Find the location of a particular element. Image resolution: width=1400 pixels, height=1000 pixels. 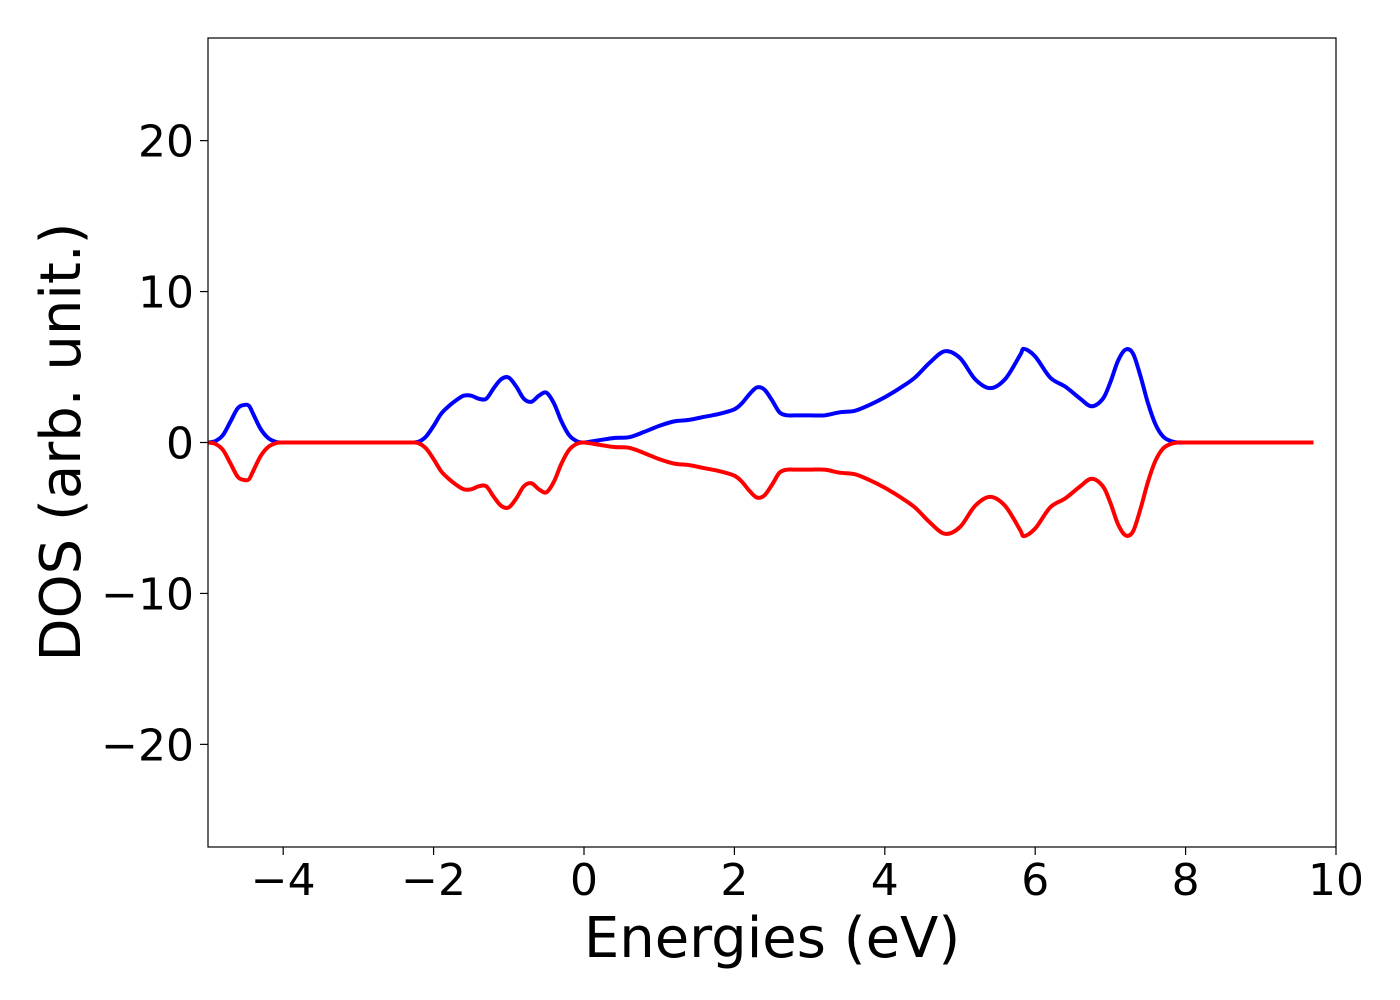

y-tick-label: −10 is located at coordinates (147, 594).